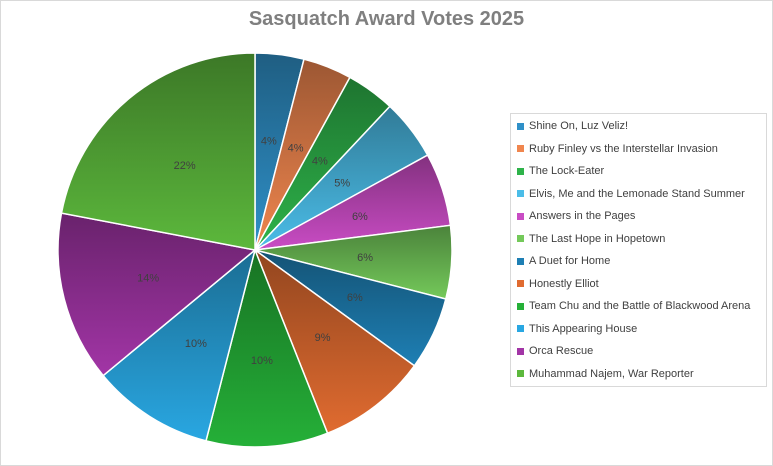 The width and height of the screenshot is (773, 466). What do you see at coordinates (611, 373) in the screenshot?
I see `legend-label: Muhammad Najem, War Reporter` at bounding box center [611, 373].